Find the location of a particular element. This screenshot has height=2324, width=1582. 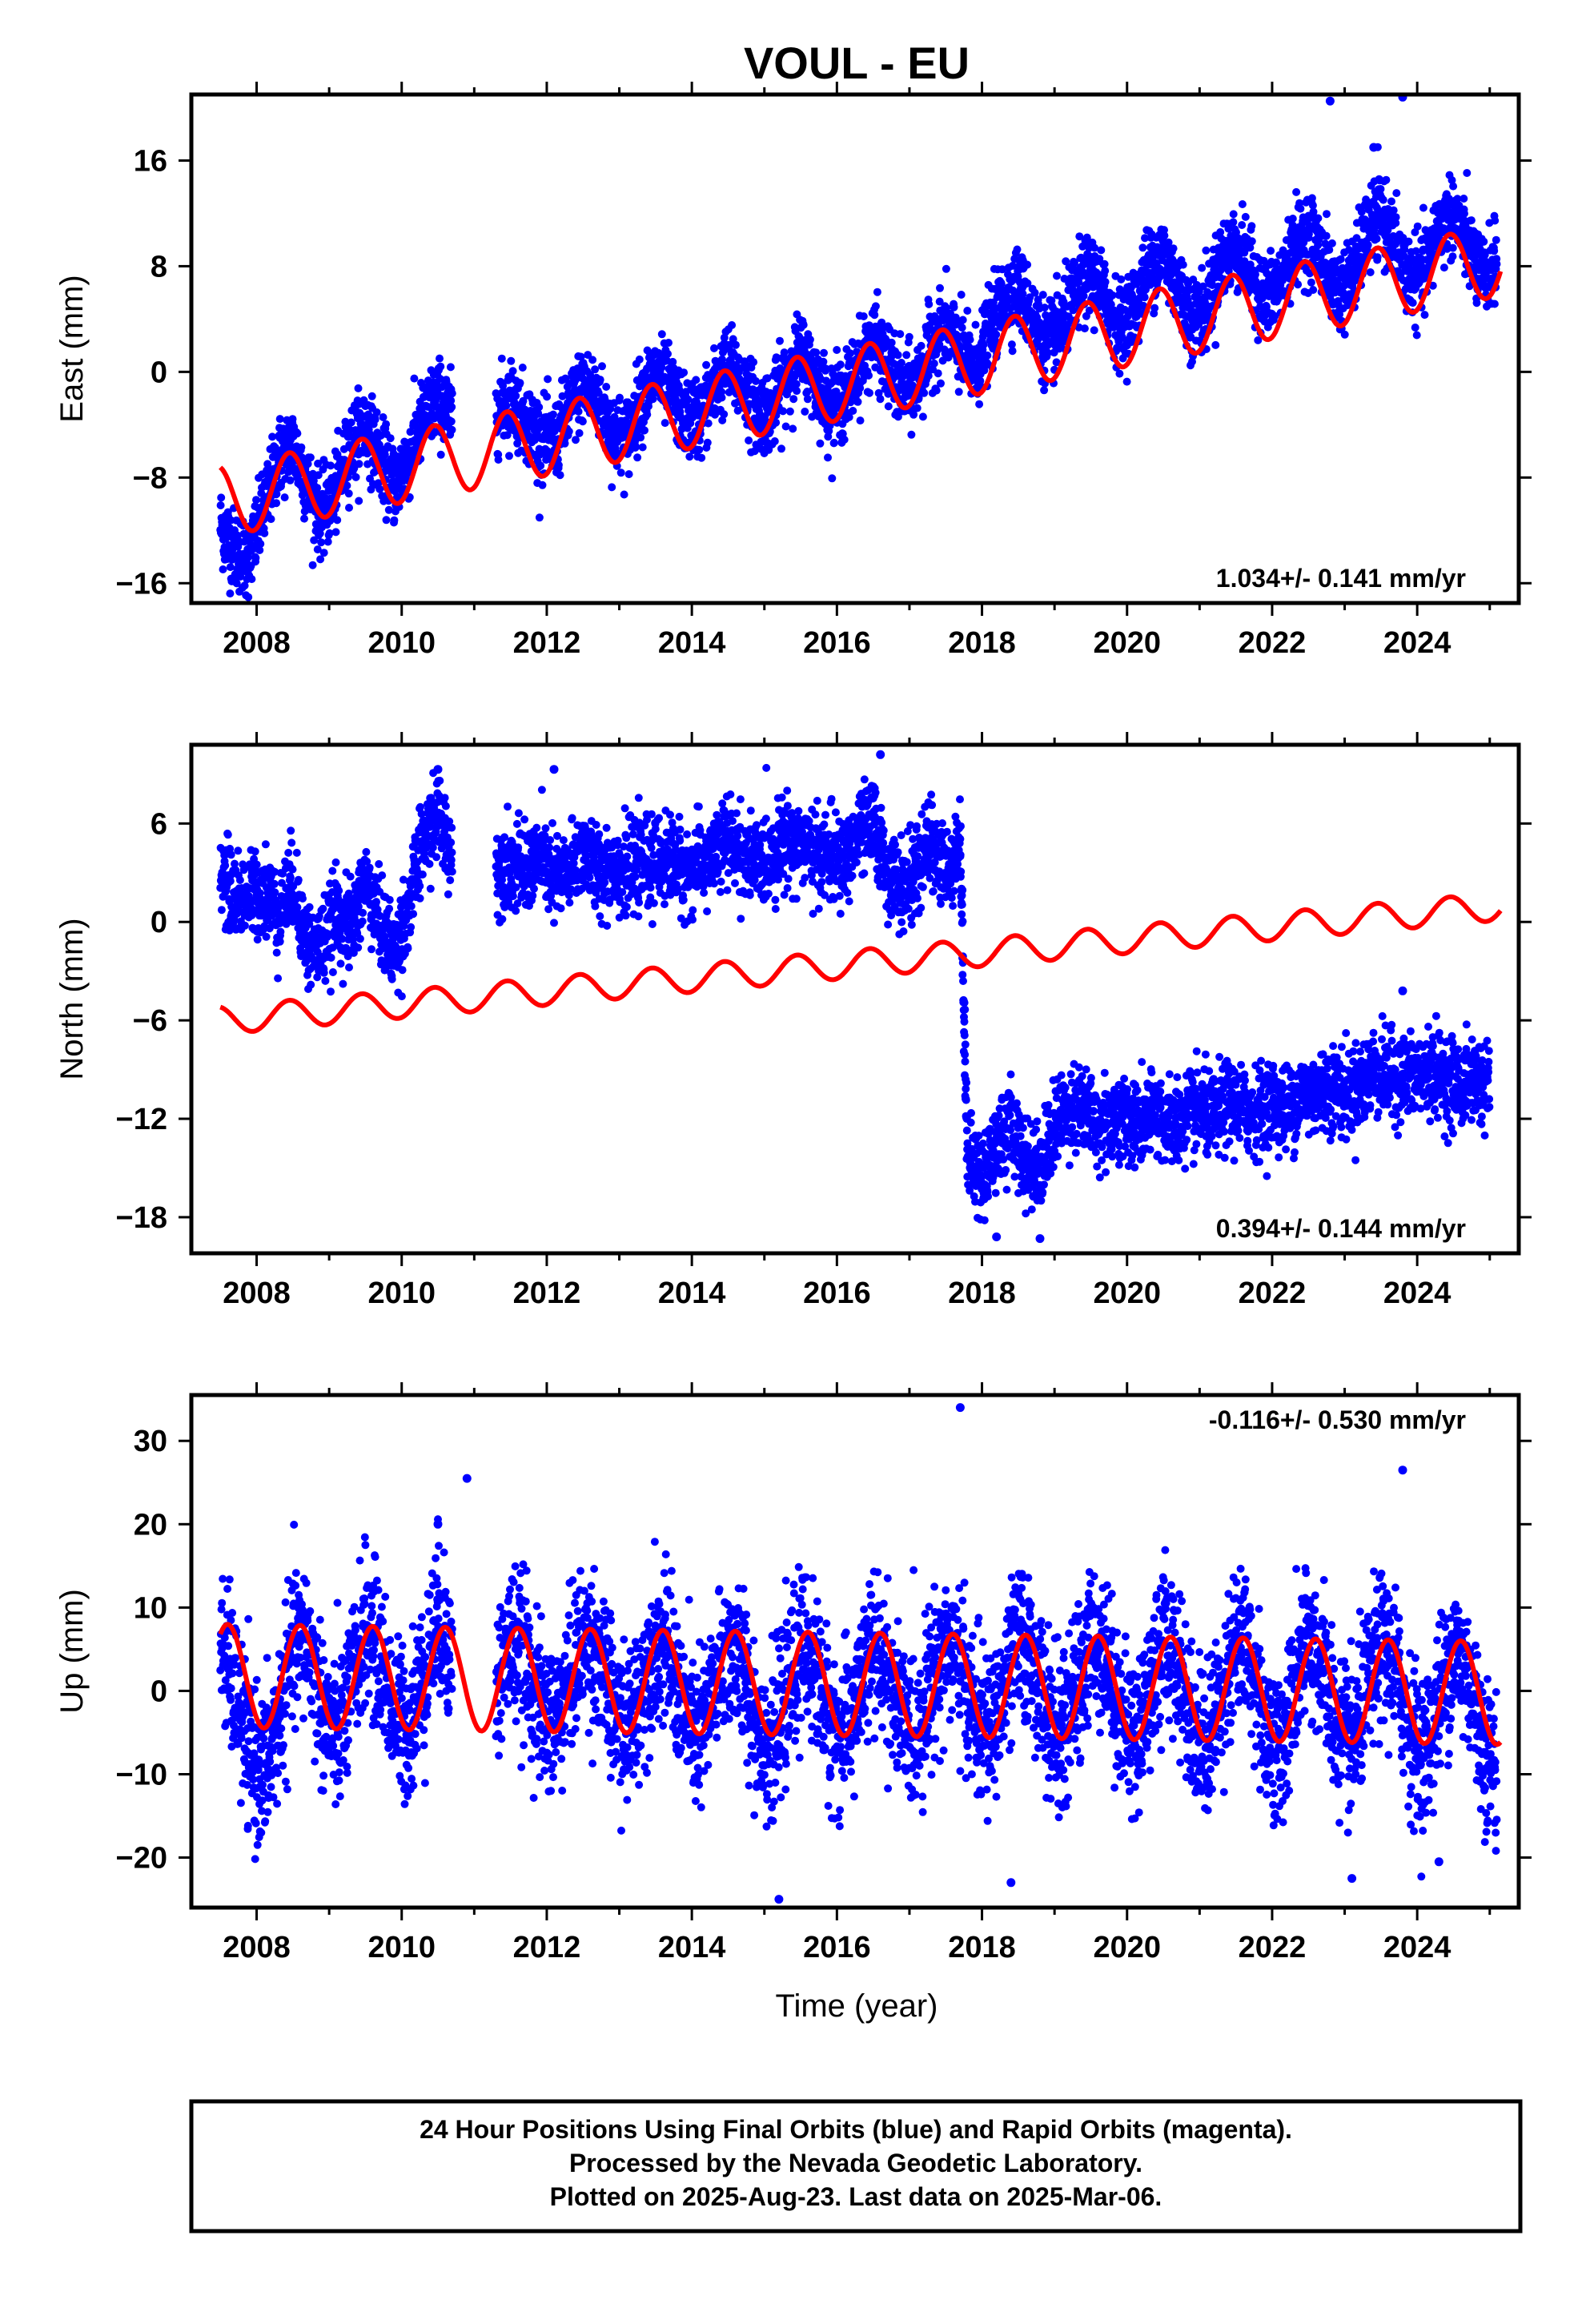

page-title: VOUL - EU is located at coordinates (857, 63).